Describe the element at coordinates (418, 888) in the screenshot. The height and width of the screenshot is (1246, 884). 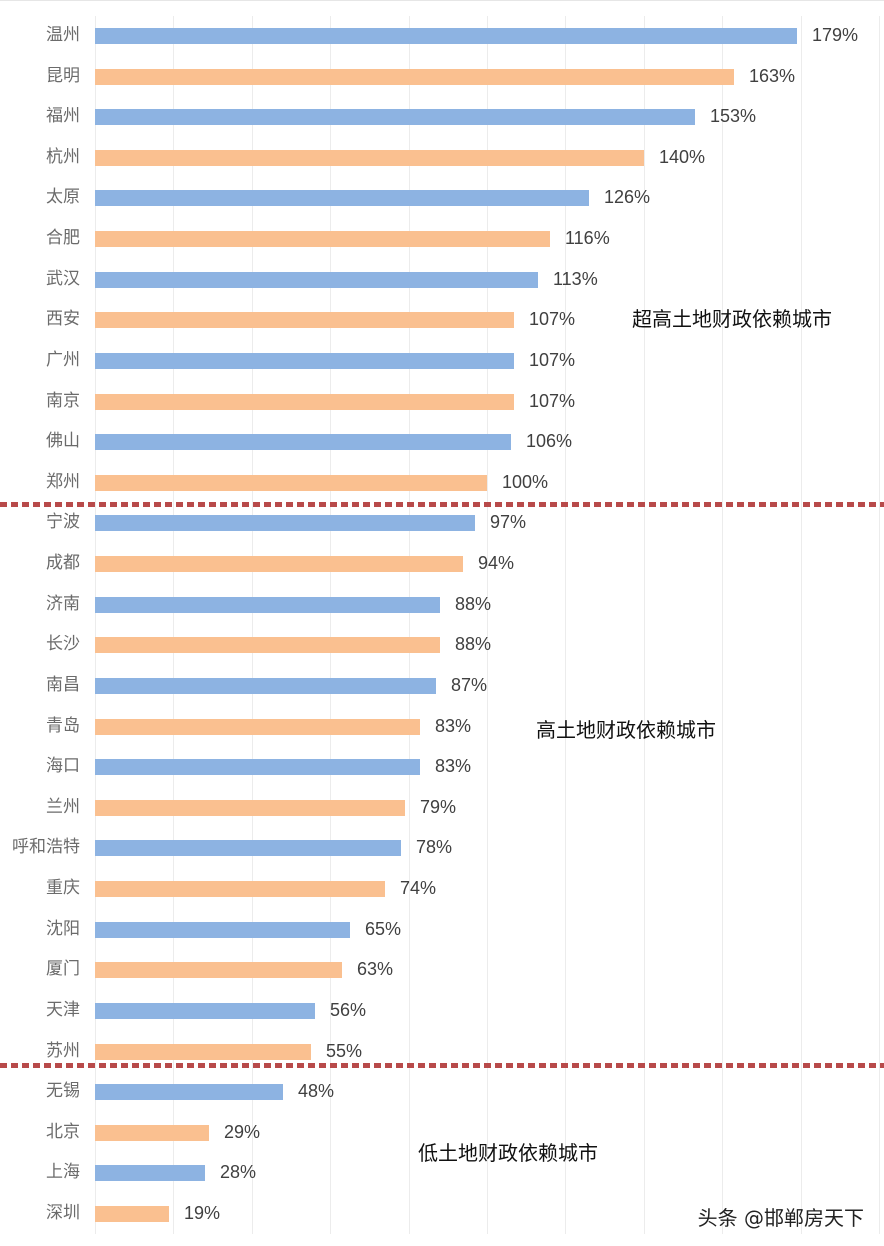
I see `value-label: 74%` at that location.